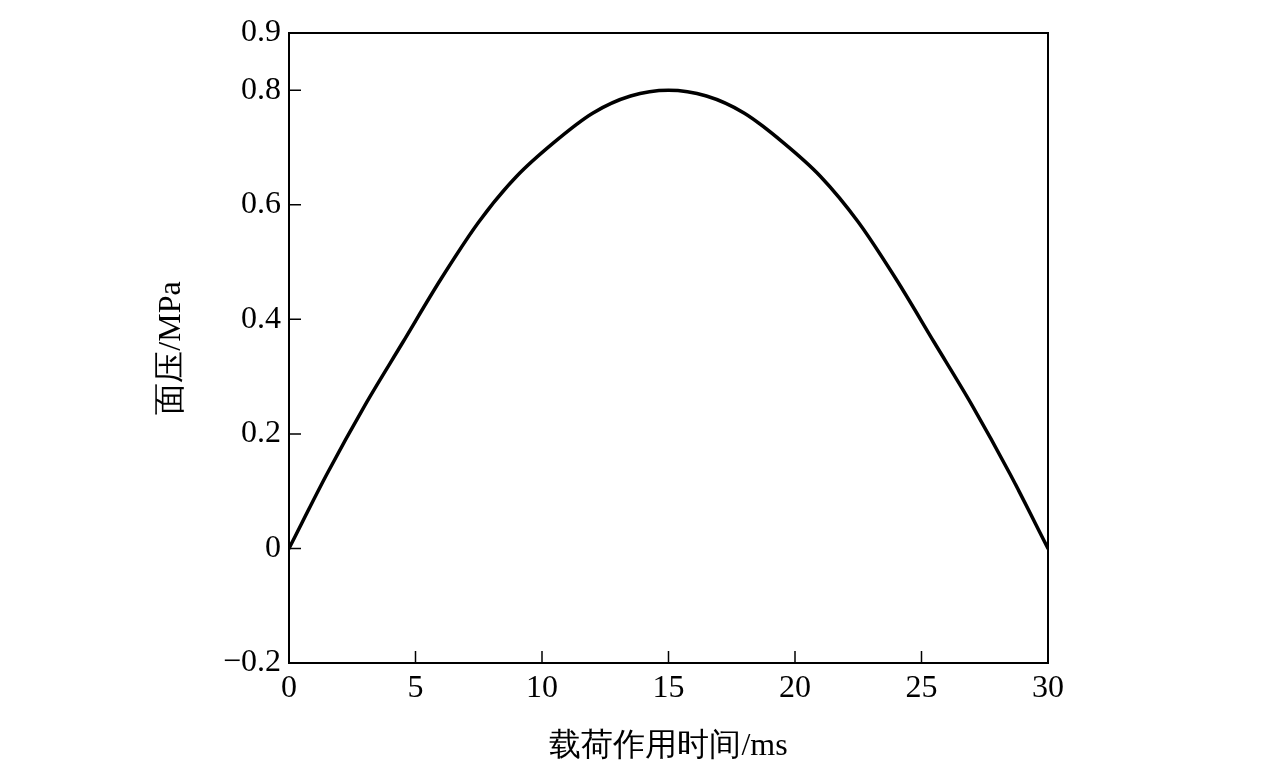 The image size is (1276, 770). What do you see at coordinates (668, 685) in the screenshot?
I see `x-tick-label: 15` at bounding box center [668, 685].